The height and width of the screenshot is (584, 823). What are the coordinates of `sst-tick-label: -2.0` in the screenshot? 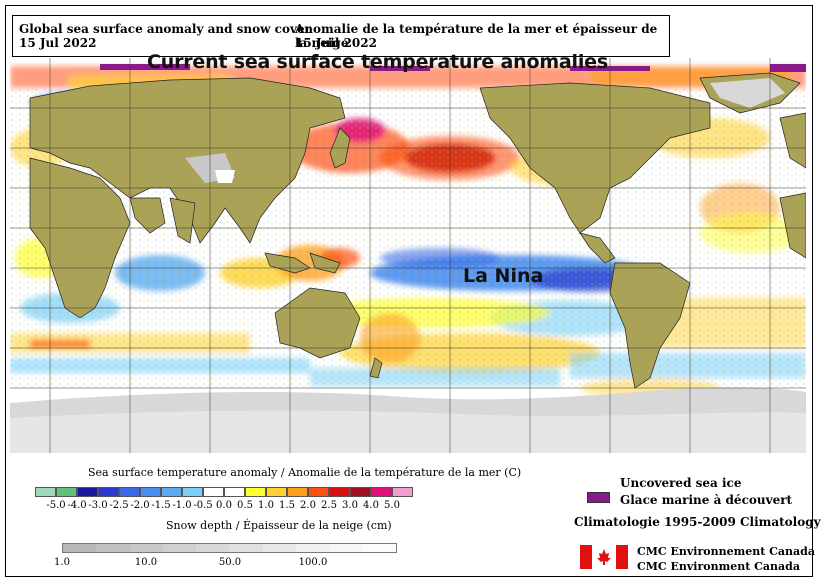 It's located at (140, 505).